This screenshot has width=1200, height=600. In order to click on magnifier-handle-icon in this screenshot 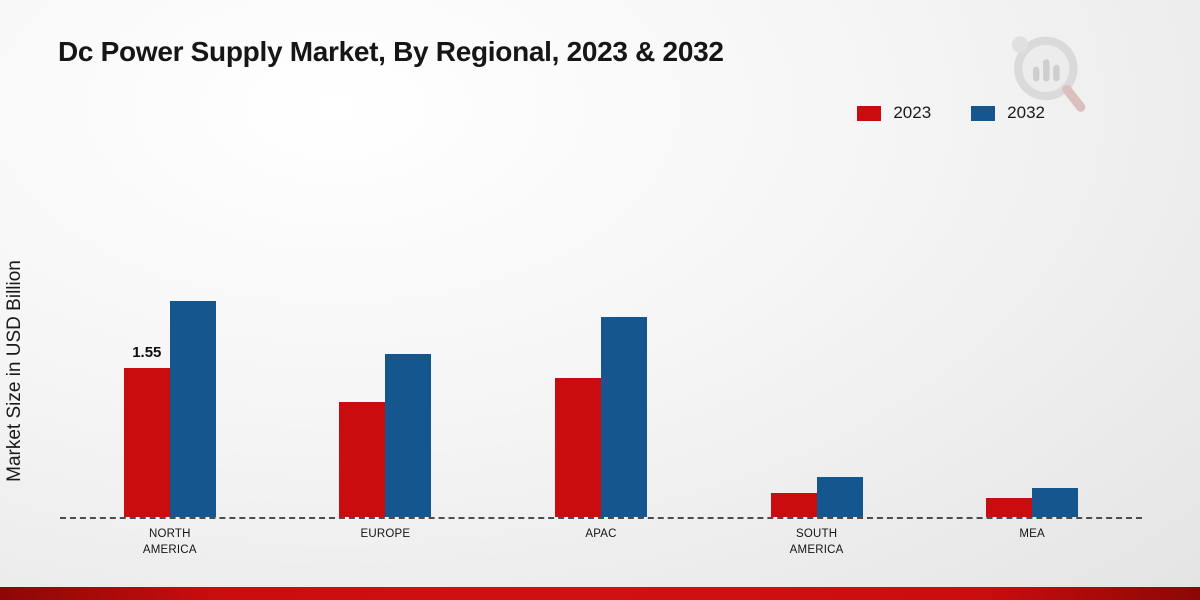, I will do `click(1074, 98)`.